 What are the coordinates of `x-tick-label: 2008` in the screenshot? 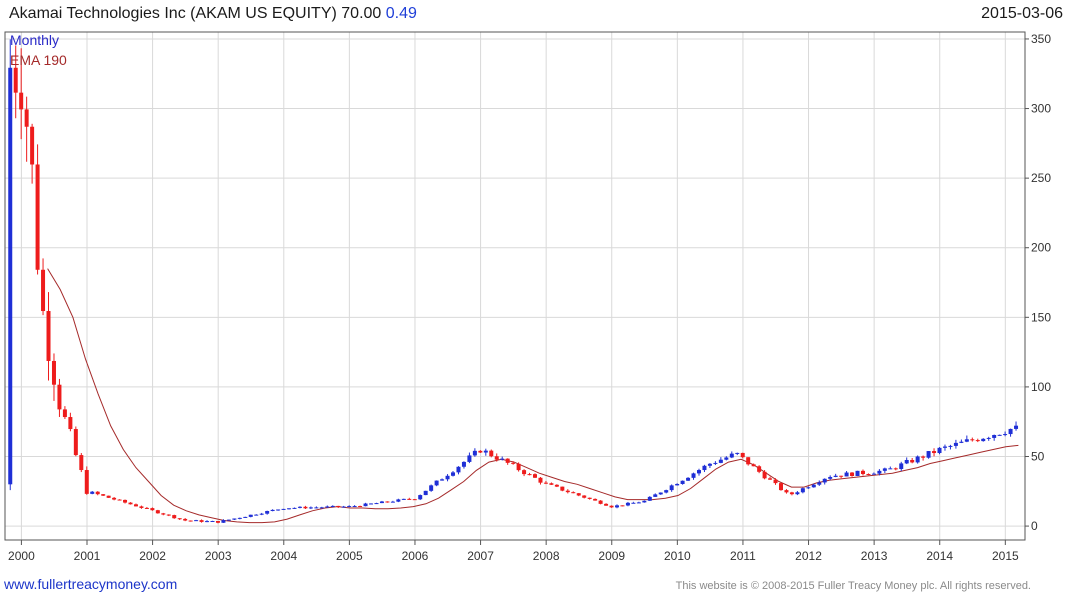 It's located at (546, 556).